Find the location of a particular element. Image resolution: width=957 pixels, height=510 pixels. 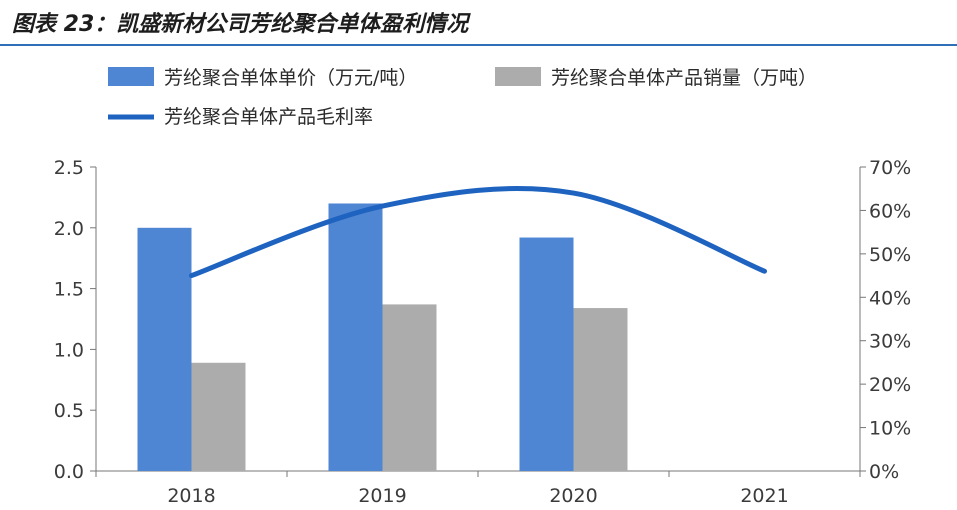

bar-price-2020 is located at coordinates (546, 354).